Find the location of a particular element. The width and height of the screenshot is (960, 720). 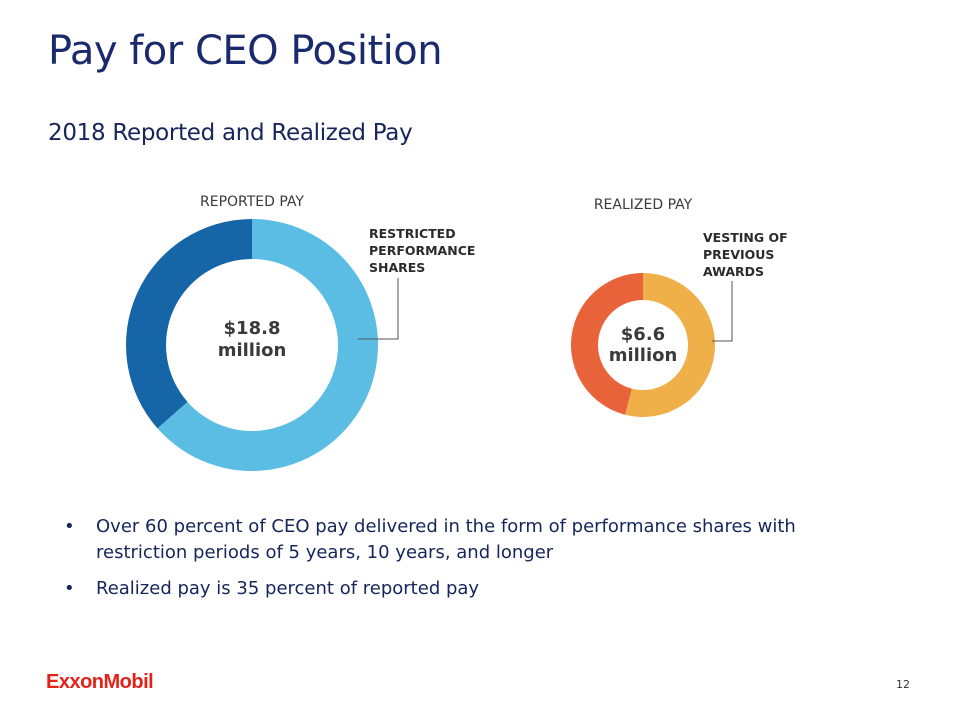

exxonmobil-logo: ExxonMobil is located at coordinates (100, 682).